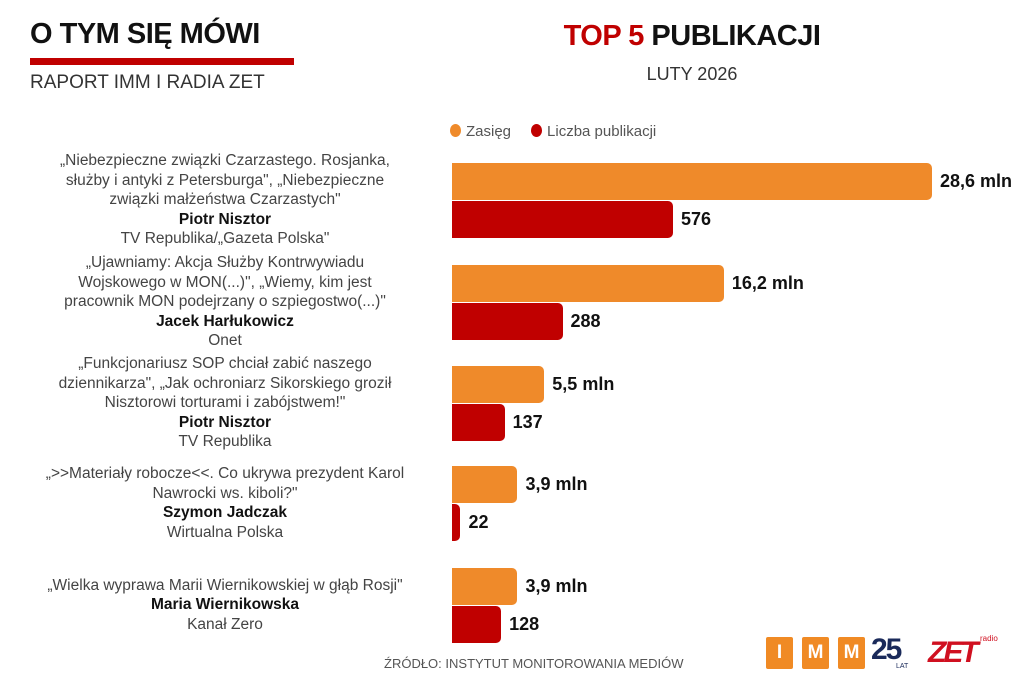  I want to click on chart-period: LUTY 2026, so click(692, 74).